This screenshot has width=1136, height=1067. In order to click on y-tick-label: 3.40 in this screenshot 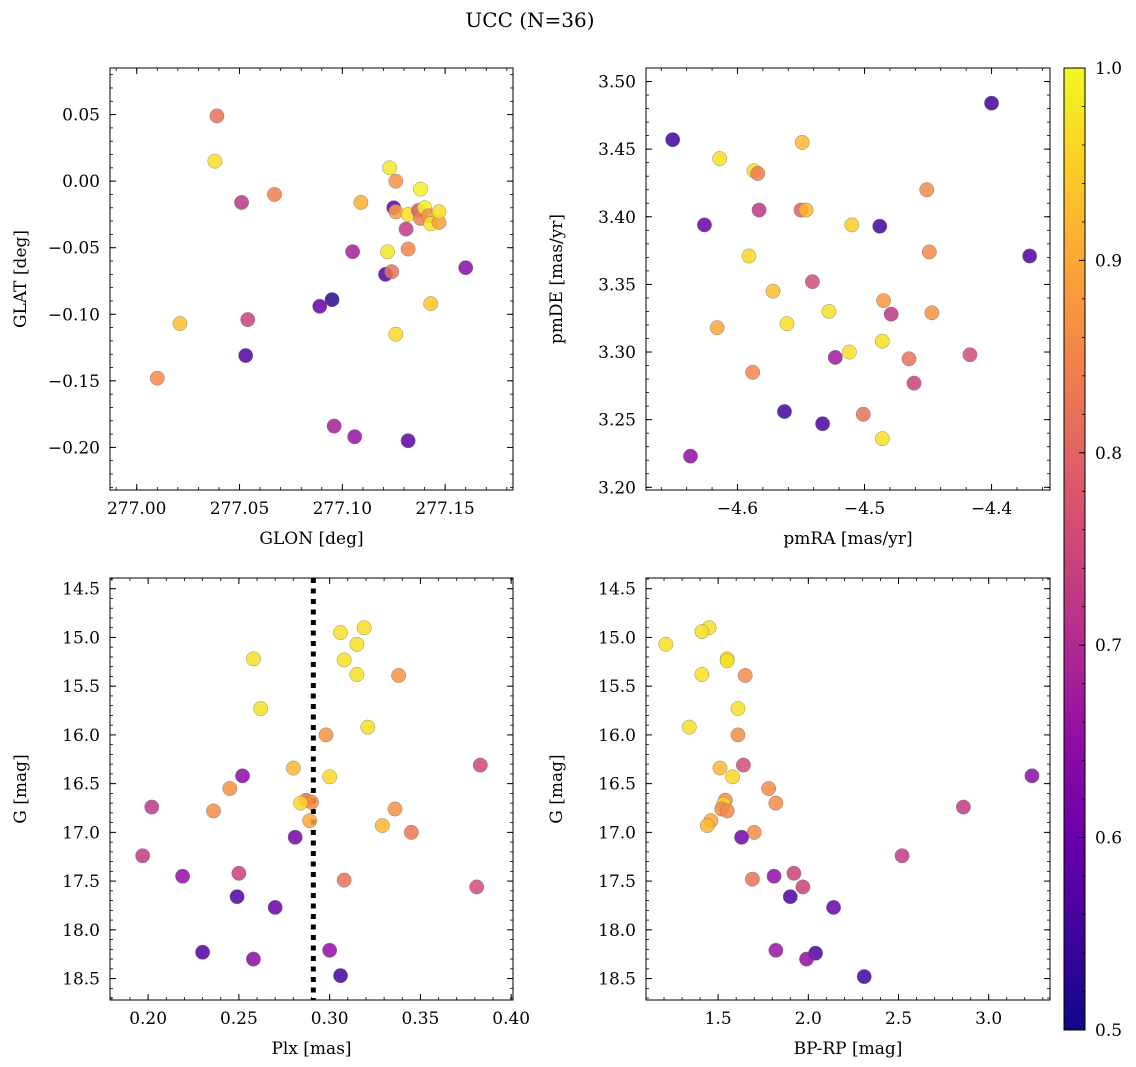, I will do `click(617, 218)`.